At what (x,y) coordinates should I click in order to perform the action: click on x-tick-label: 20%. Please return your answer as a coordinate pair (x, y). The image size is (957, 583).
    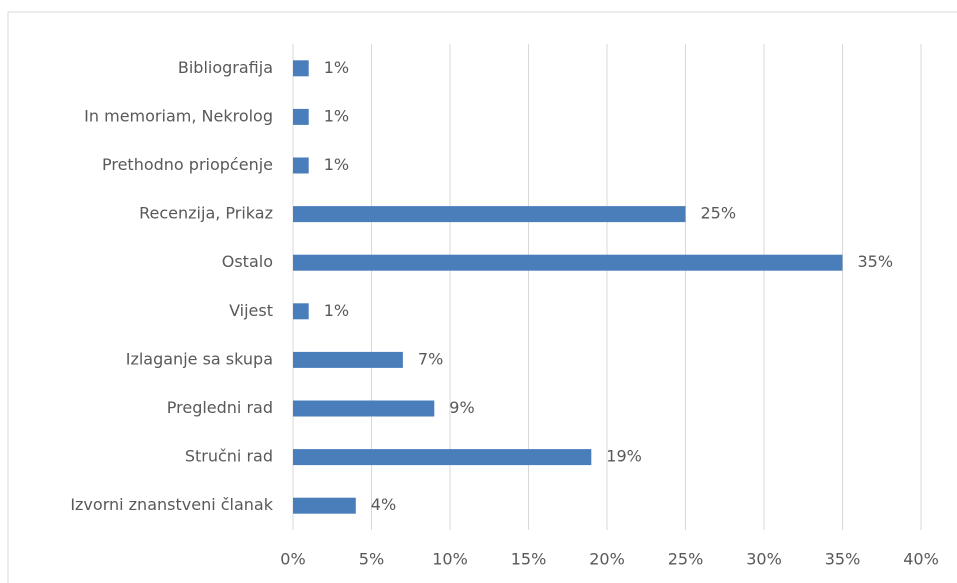
    Looking at the image, I should click on (607, 559).